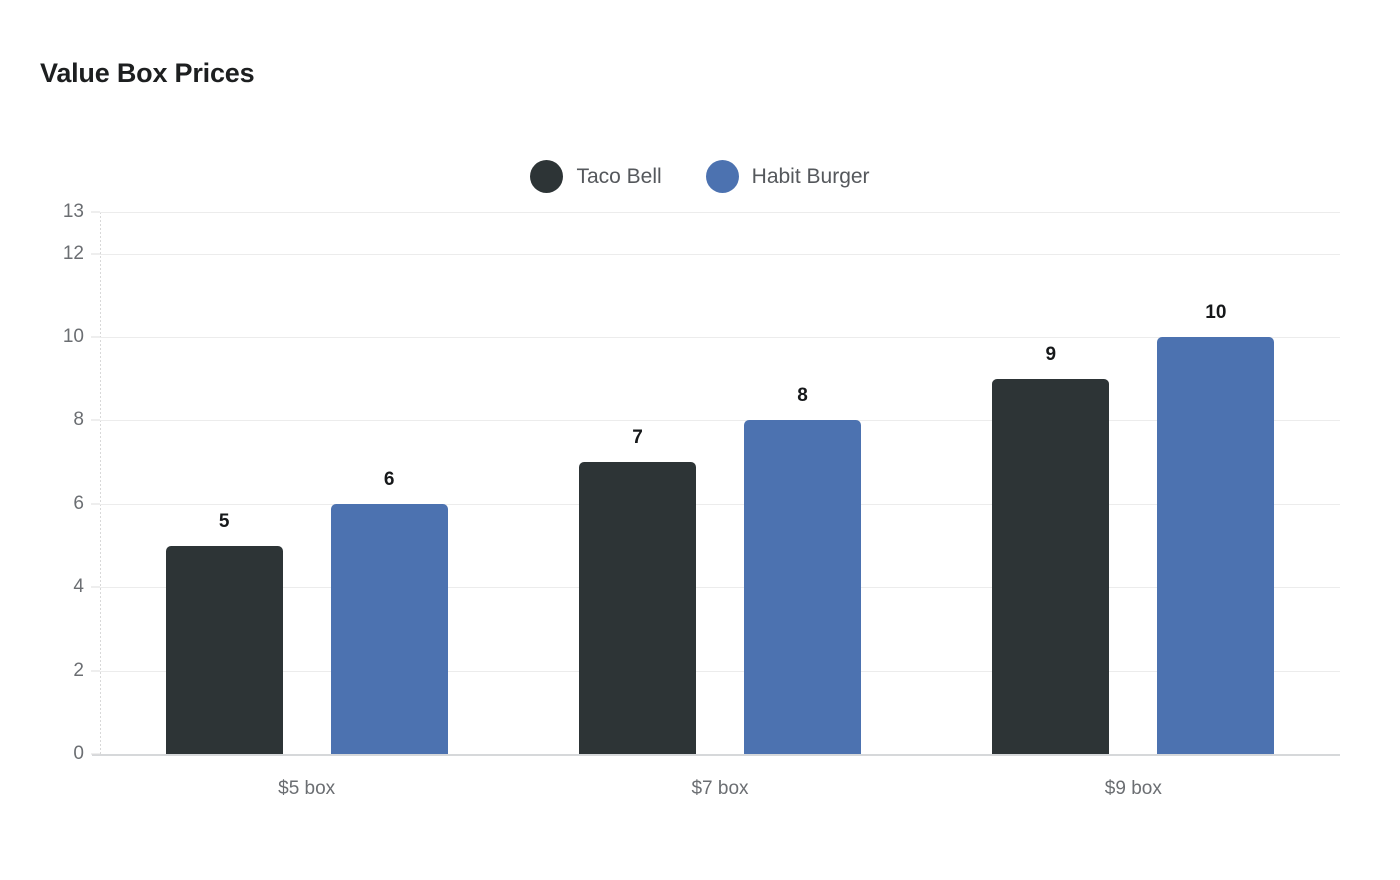  What do you see at coordinates (720, 788) in the screenshot?
I see `x-axis-tick-label: $7 box` at bounding box center [720, 788].